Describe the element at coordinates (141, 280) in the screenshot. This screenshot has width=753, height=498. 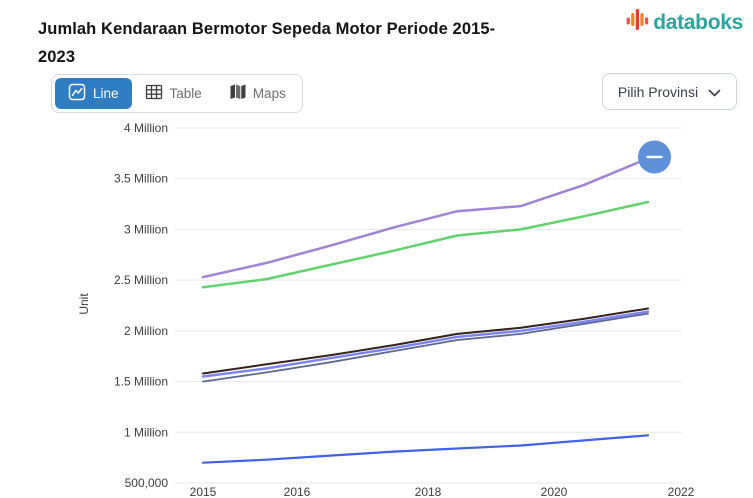
I see `y-tick-label: 2.5 Million` at that location.